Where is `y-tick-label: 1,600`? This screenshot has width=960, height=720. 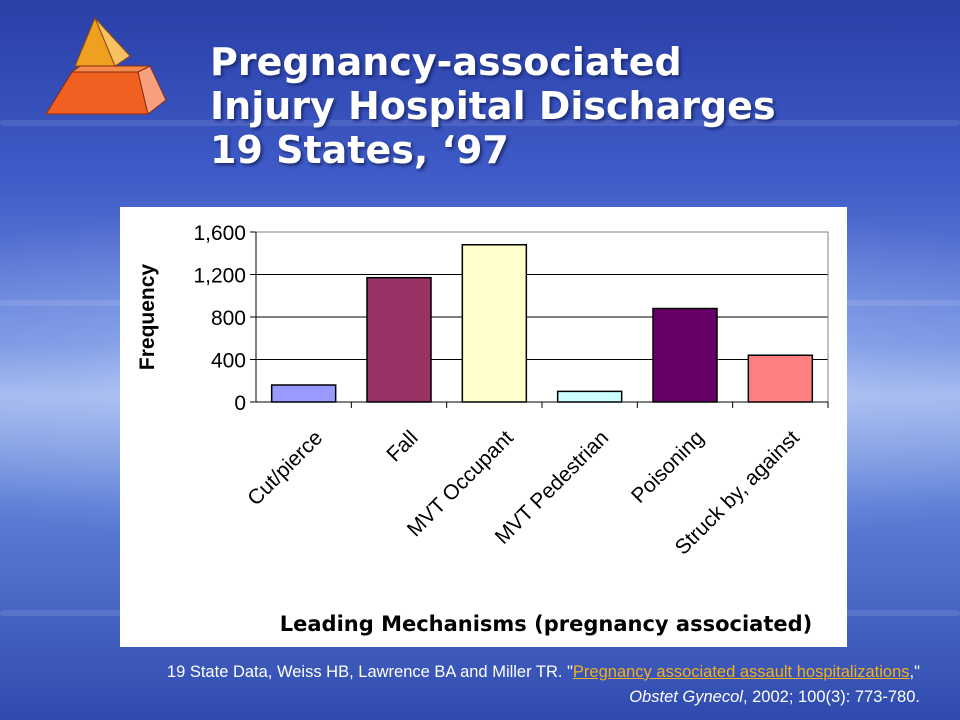 y-tick-label: 1,600 is located at coordinates (219, 233).